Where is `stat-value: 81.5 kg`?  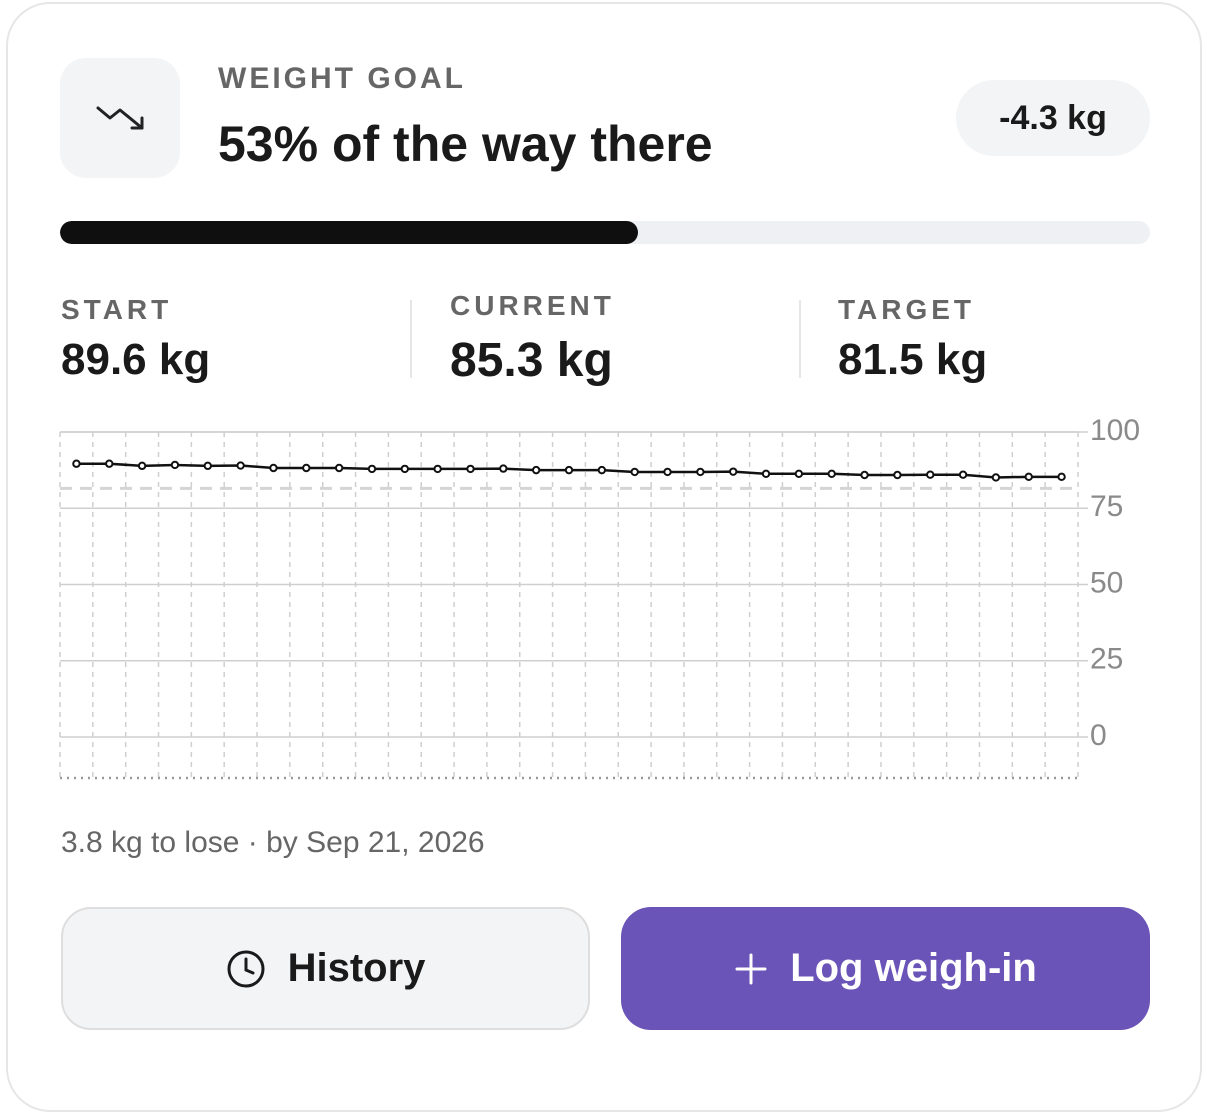
stat-value: 81.5 kg is located at coordinates (913, 359).